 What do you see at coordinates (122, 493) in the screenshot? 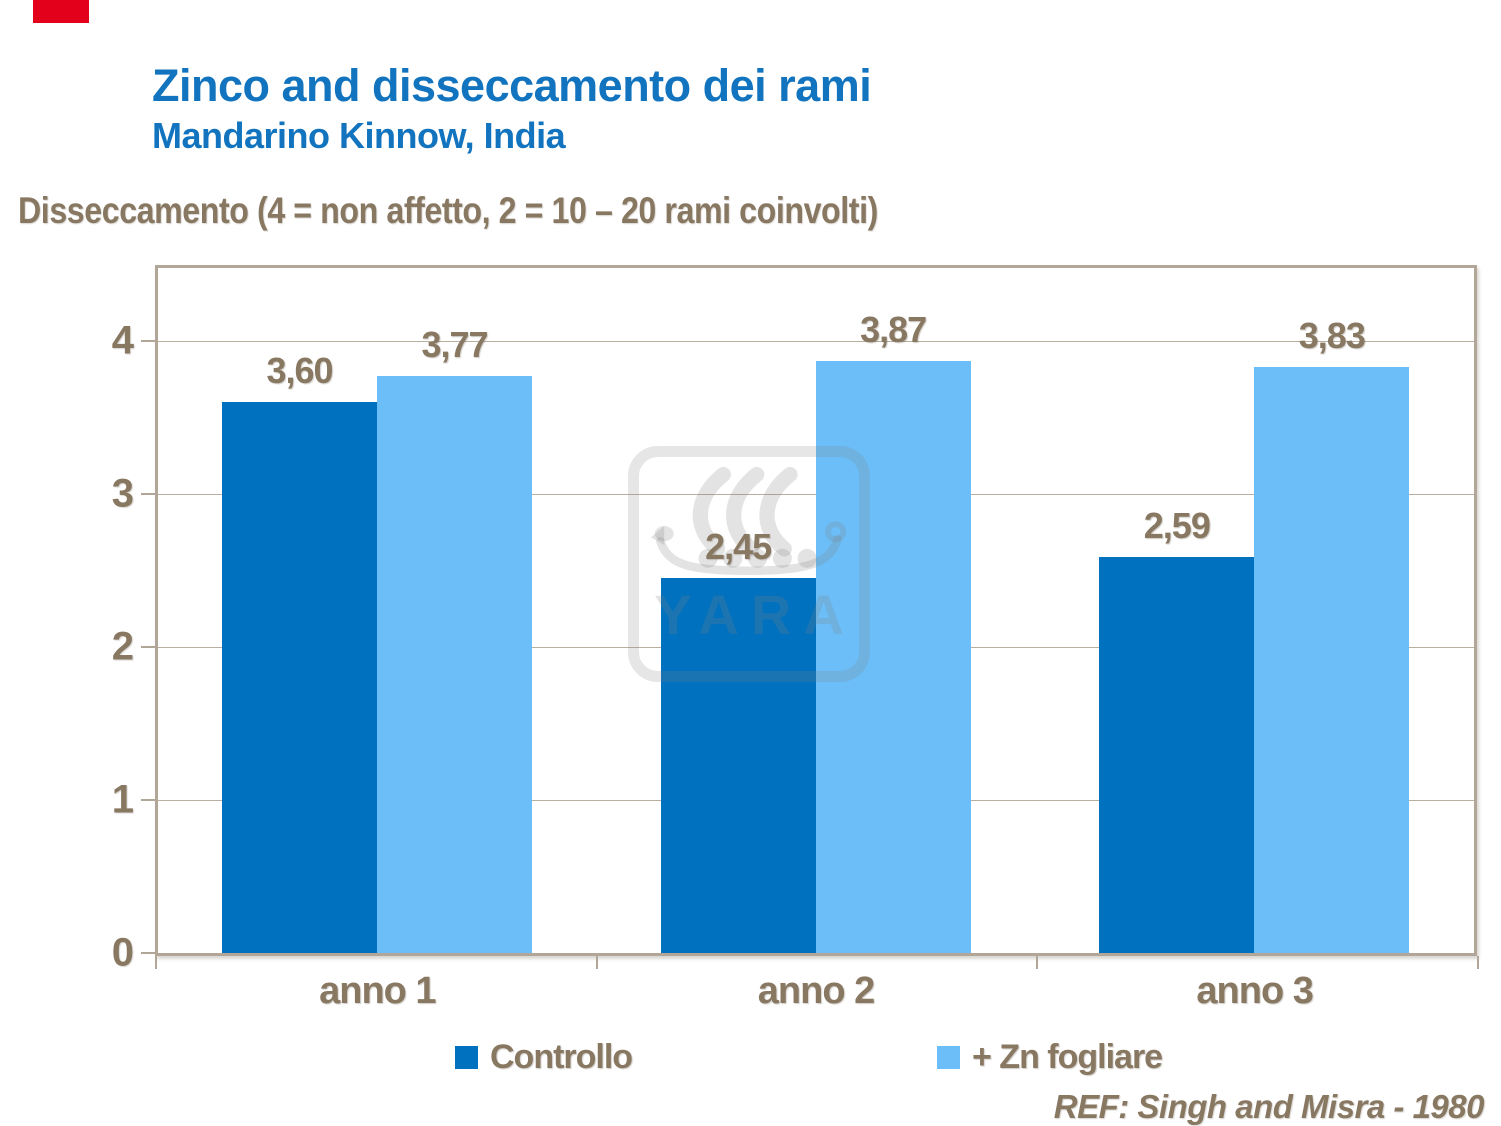
I see `y-axis-tick-label-3: 3` at bounding box center [122, 493].